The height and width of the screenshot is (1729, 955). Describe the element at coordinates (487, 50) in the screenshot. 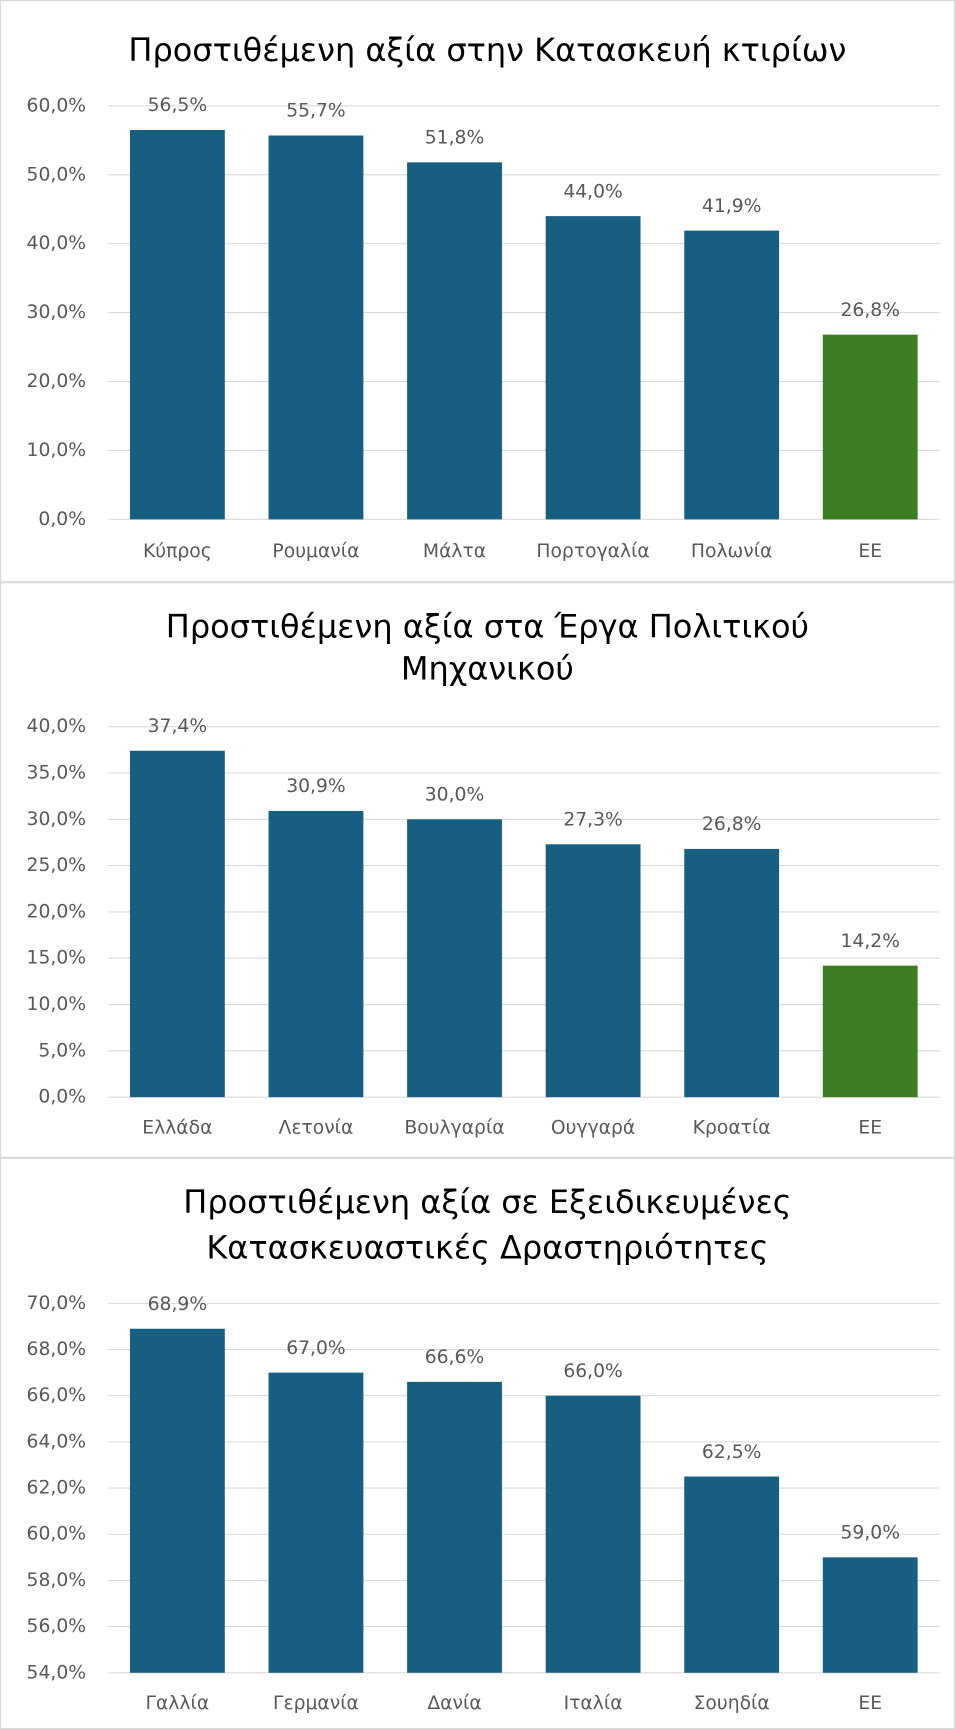

I see `chart-title: Προστιθέμενη αξία στην Κατασκευή κτιρίων` at that location.